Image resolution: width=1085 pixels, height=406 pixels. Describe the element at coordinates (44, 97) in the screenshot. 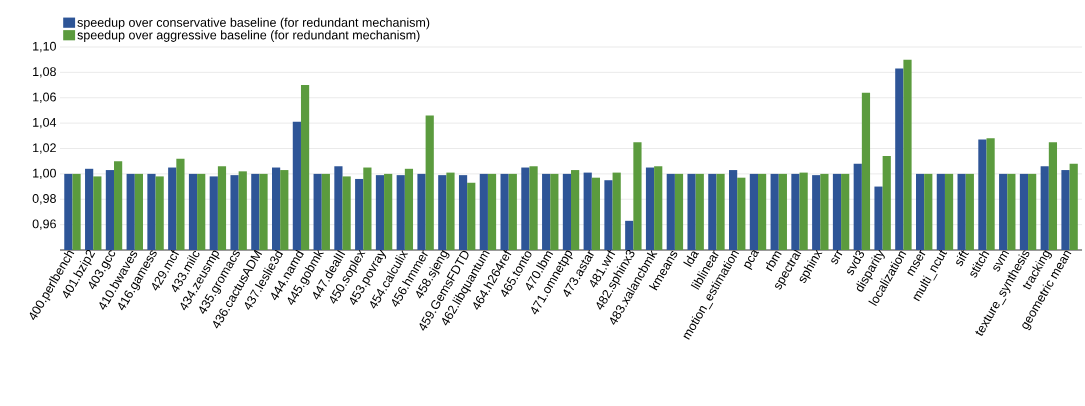

I see `y-tick-label: 1,06` at that location.